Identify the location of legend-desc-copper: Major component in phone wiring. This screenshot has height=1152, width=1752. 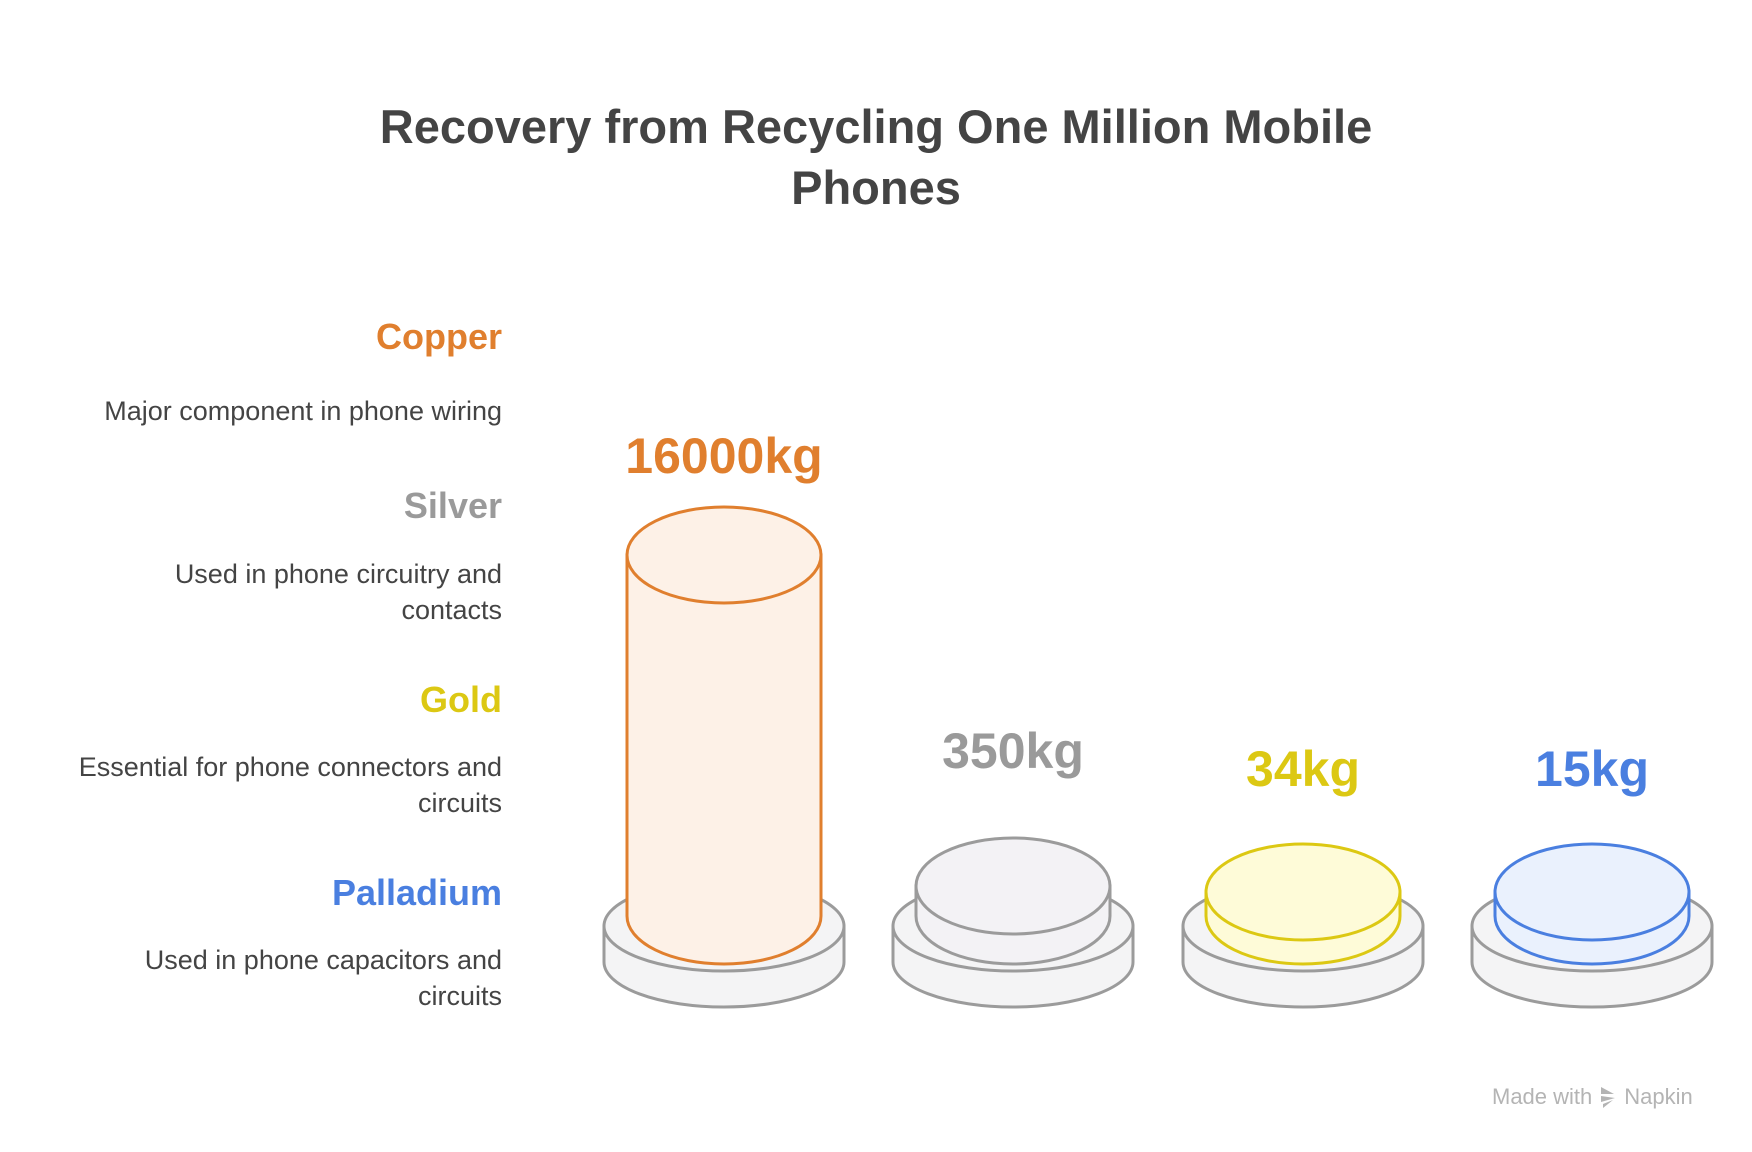
(303, 411).